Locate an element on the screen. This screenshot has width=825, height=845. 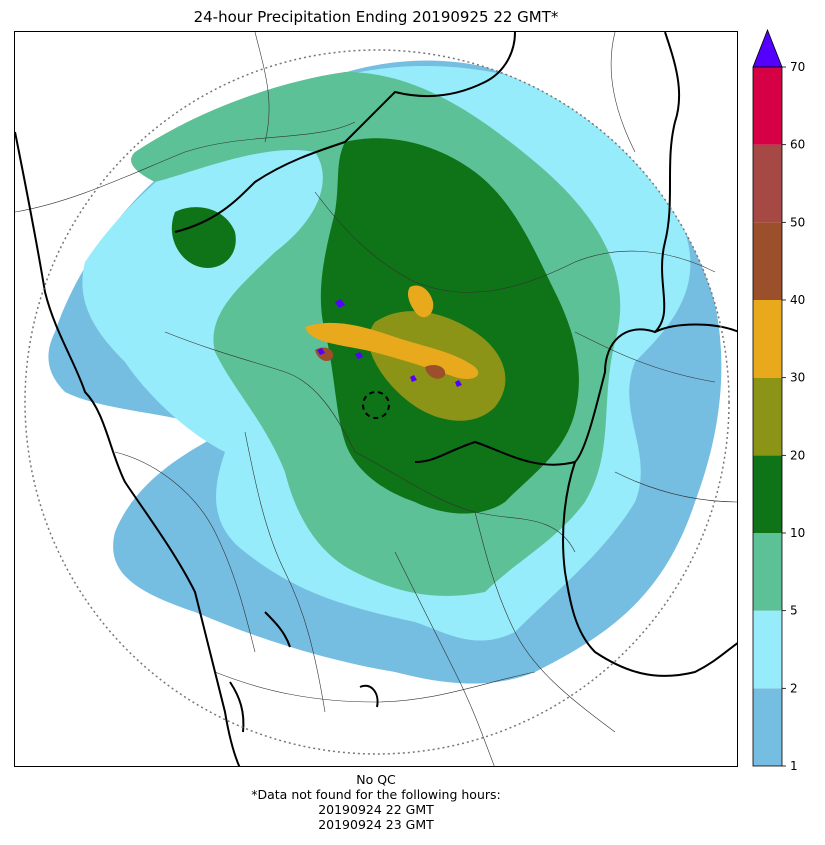
colorbar-tick-label: 40 is located at coordinates (797, 300).